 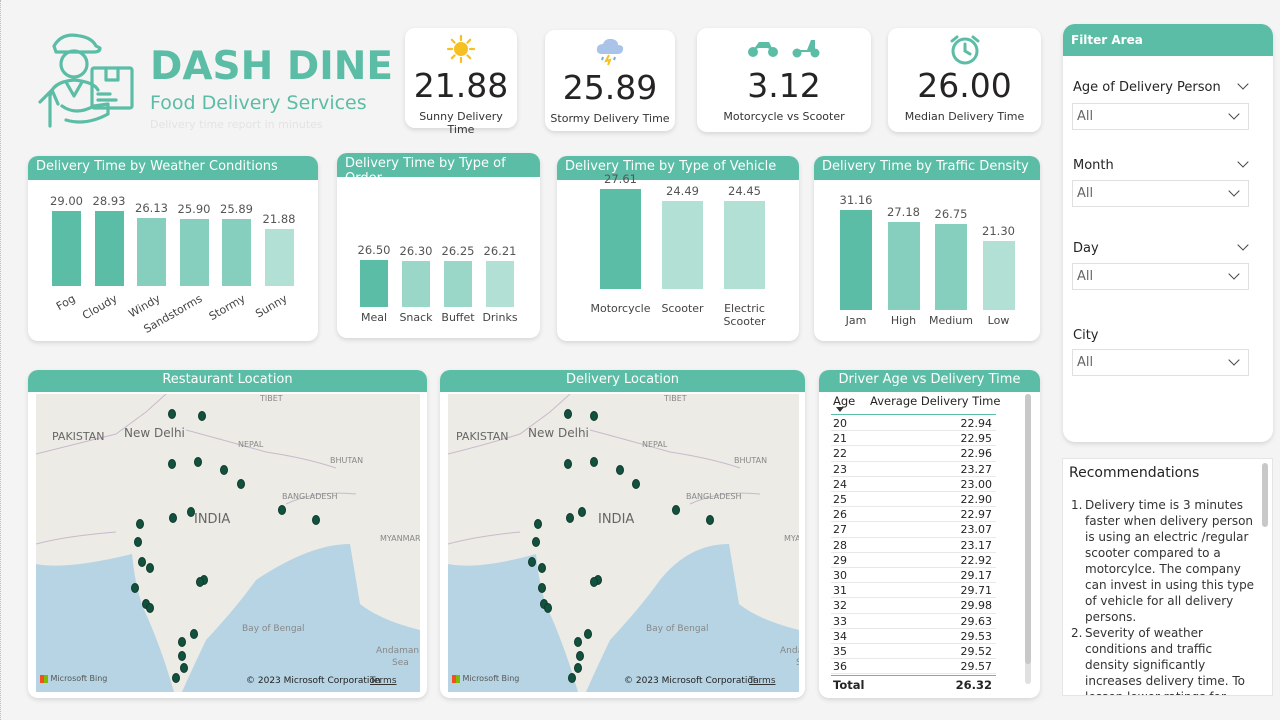 I want to click on table-row: 32 29.98, so click(x=913, y=606).